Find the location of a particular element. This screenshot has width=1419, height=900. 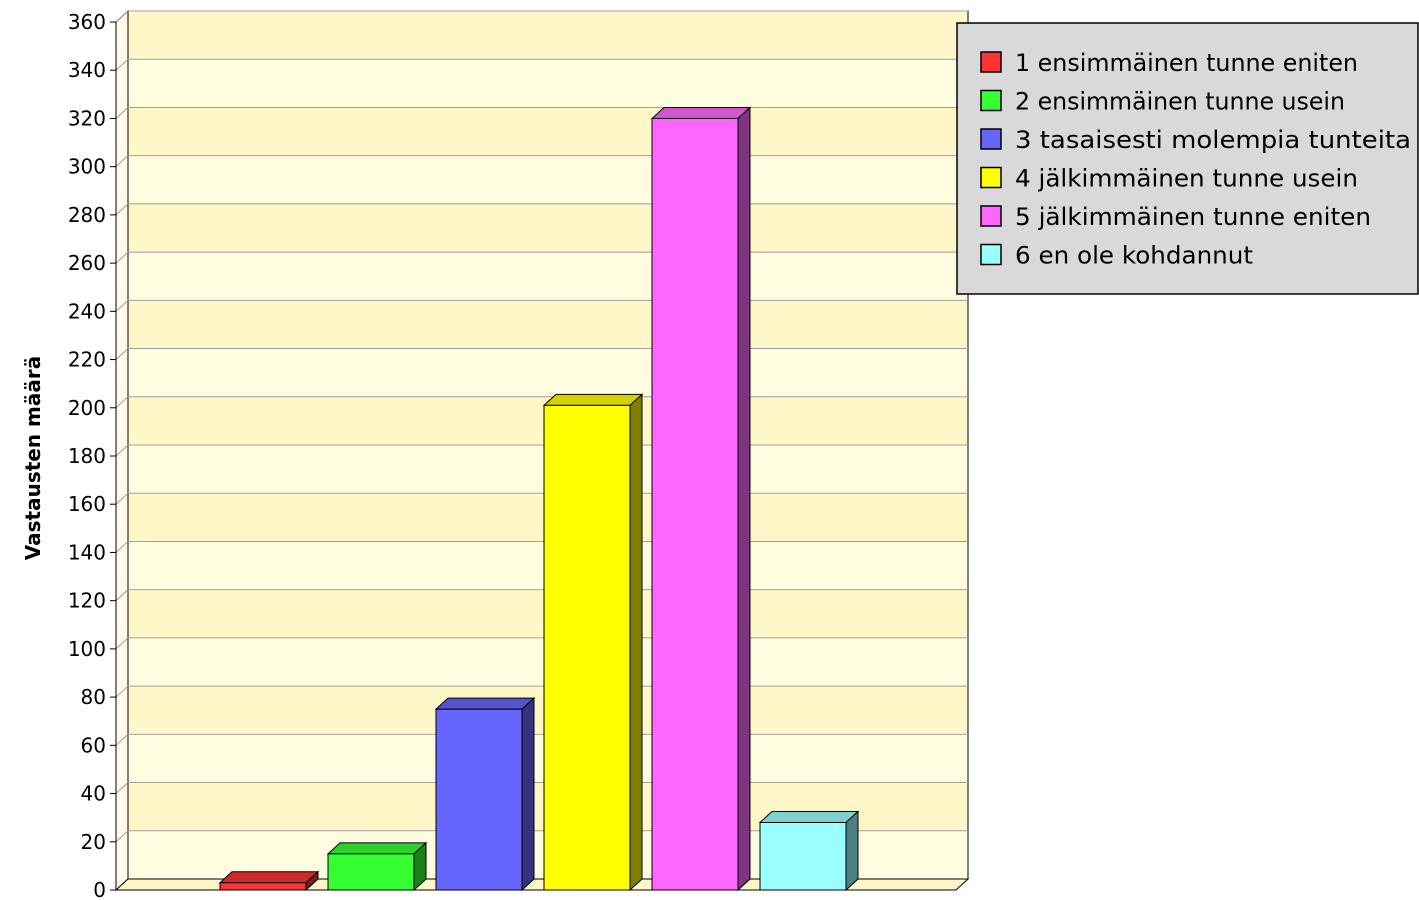

y-tick-label: 240 is located at coordinates (87, 311).